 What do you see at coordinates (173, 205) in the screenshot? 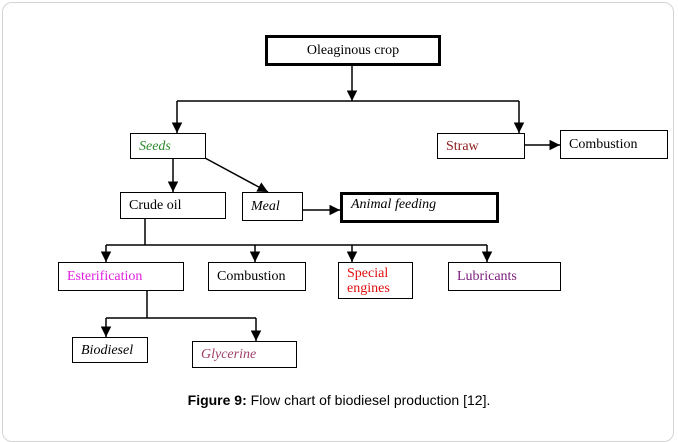
I see `node: Crude oil` at bounding box center [173, 205].